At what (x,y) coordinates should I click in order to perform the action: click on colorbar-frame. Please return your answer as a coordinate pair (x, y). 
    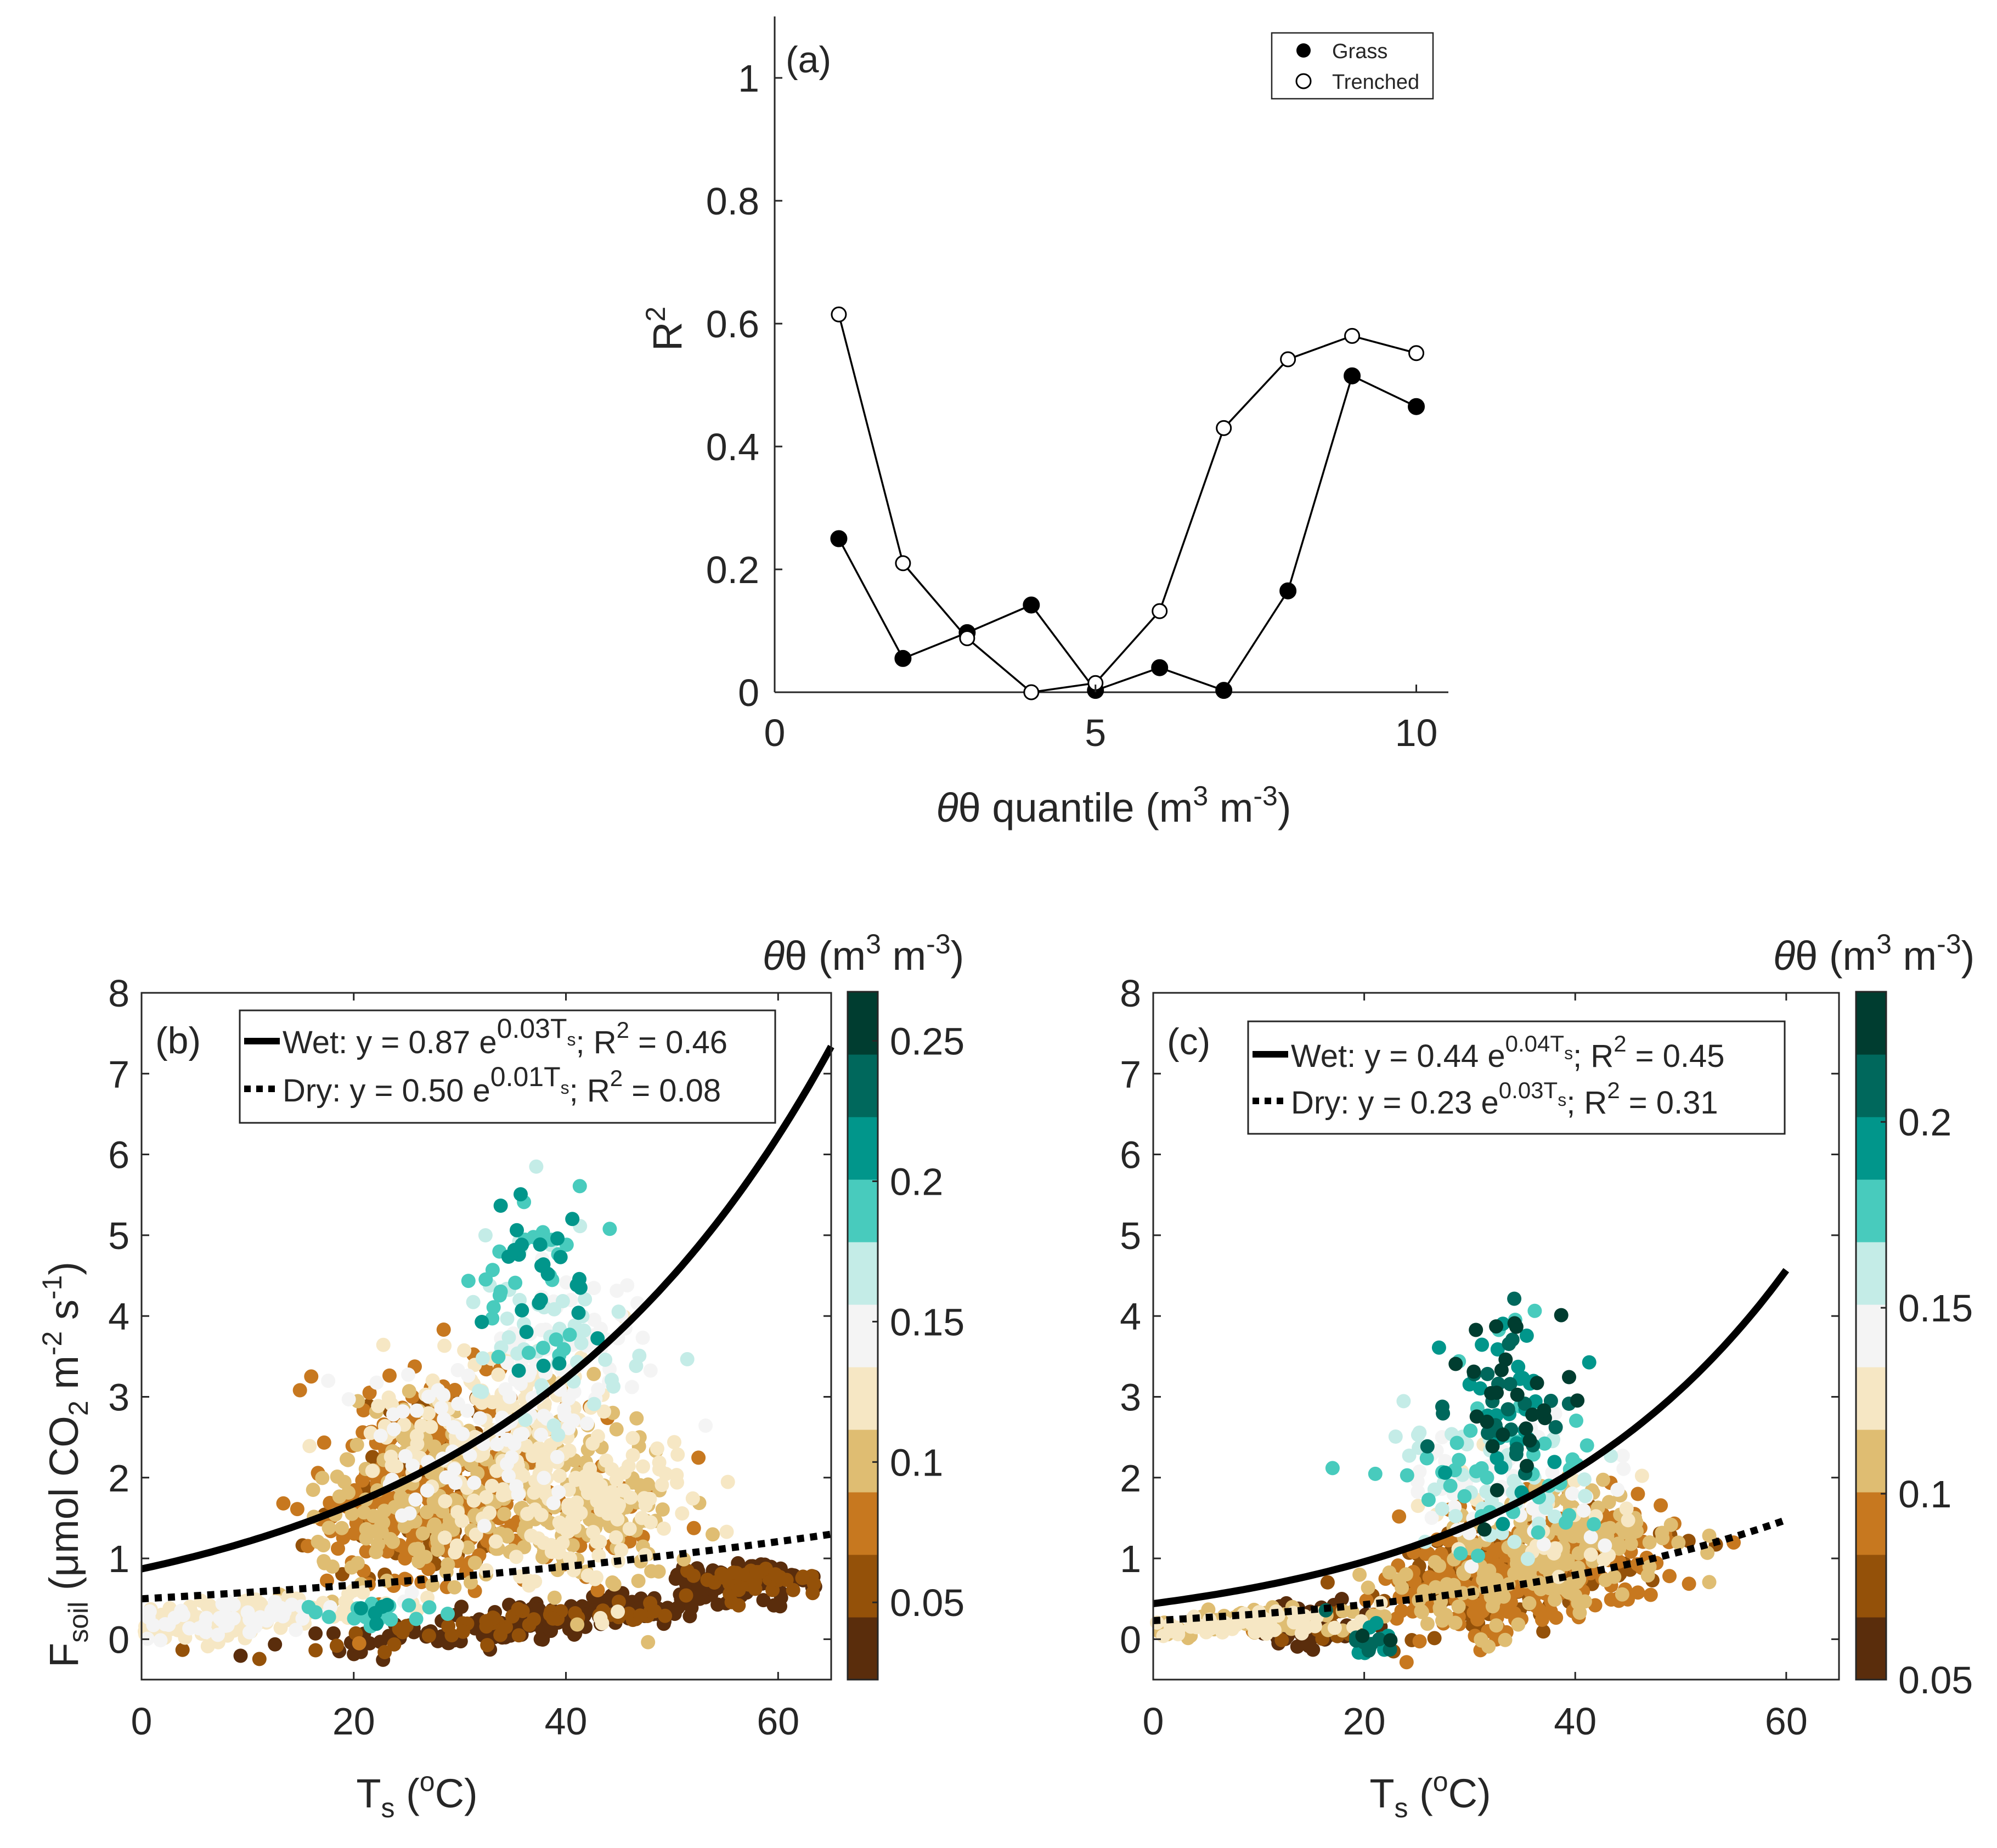
    Looking at the image, I should click on (1871, 1336).